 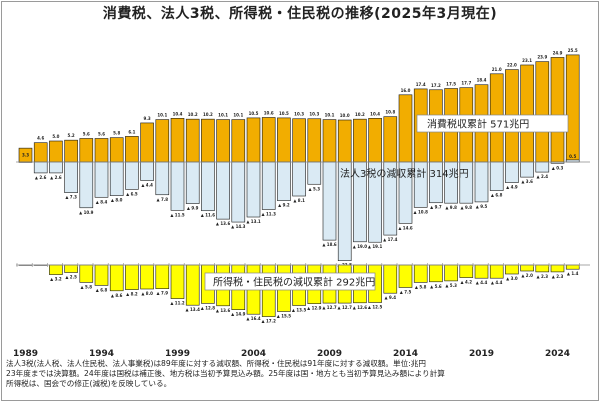 I want to click on corporate-label-2017: ▲ 9.8, so click(x=451, y=207).